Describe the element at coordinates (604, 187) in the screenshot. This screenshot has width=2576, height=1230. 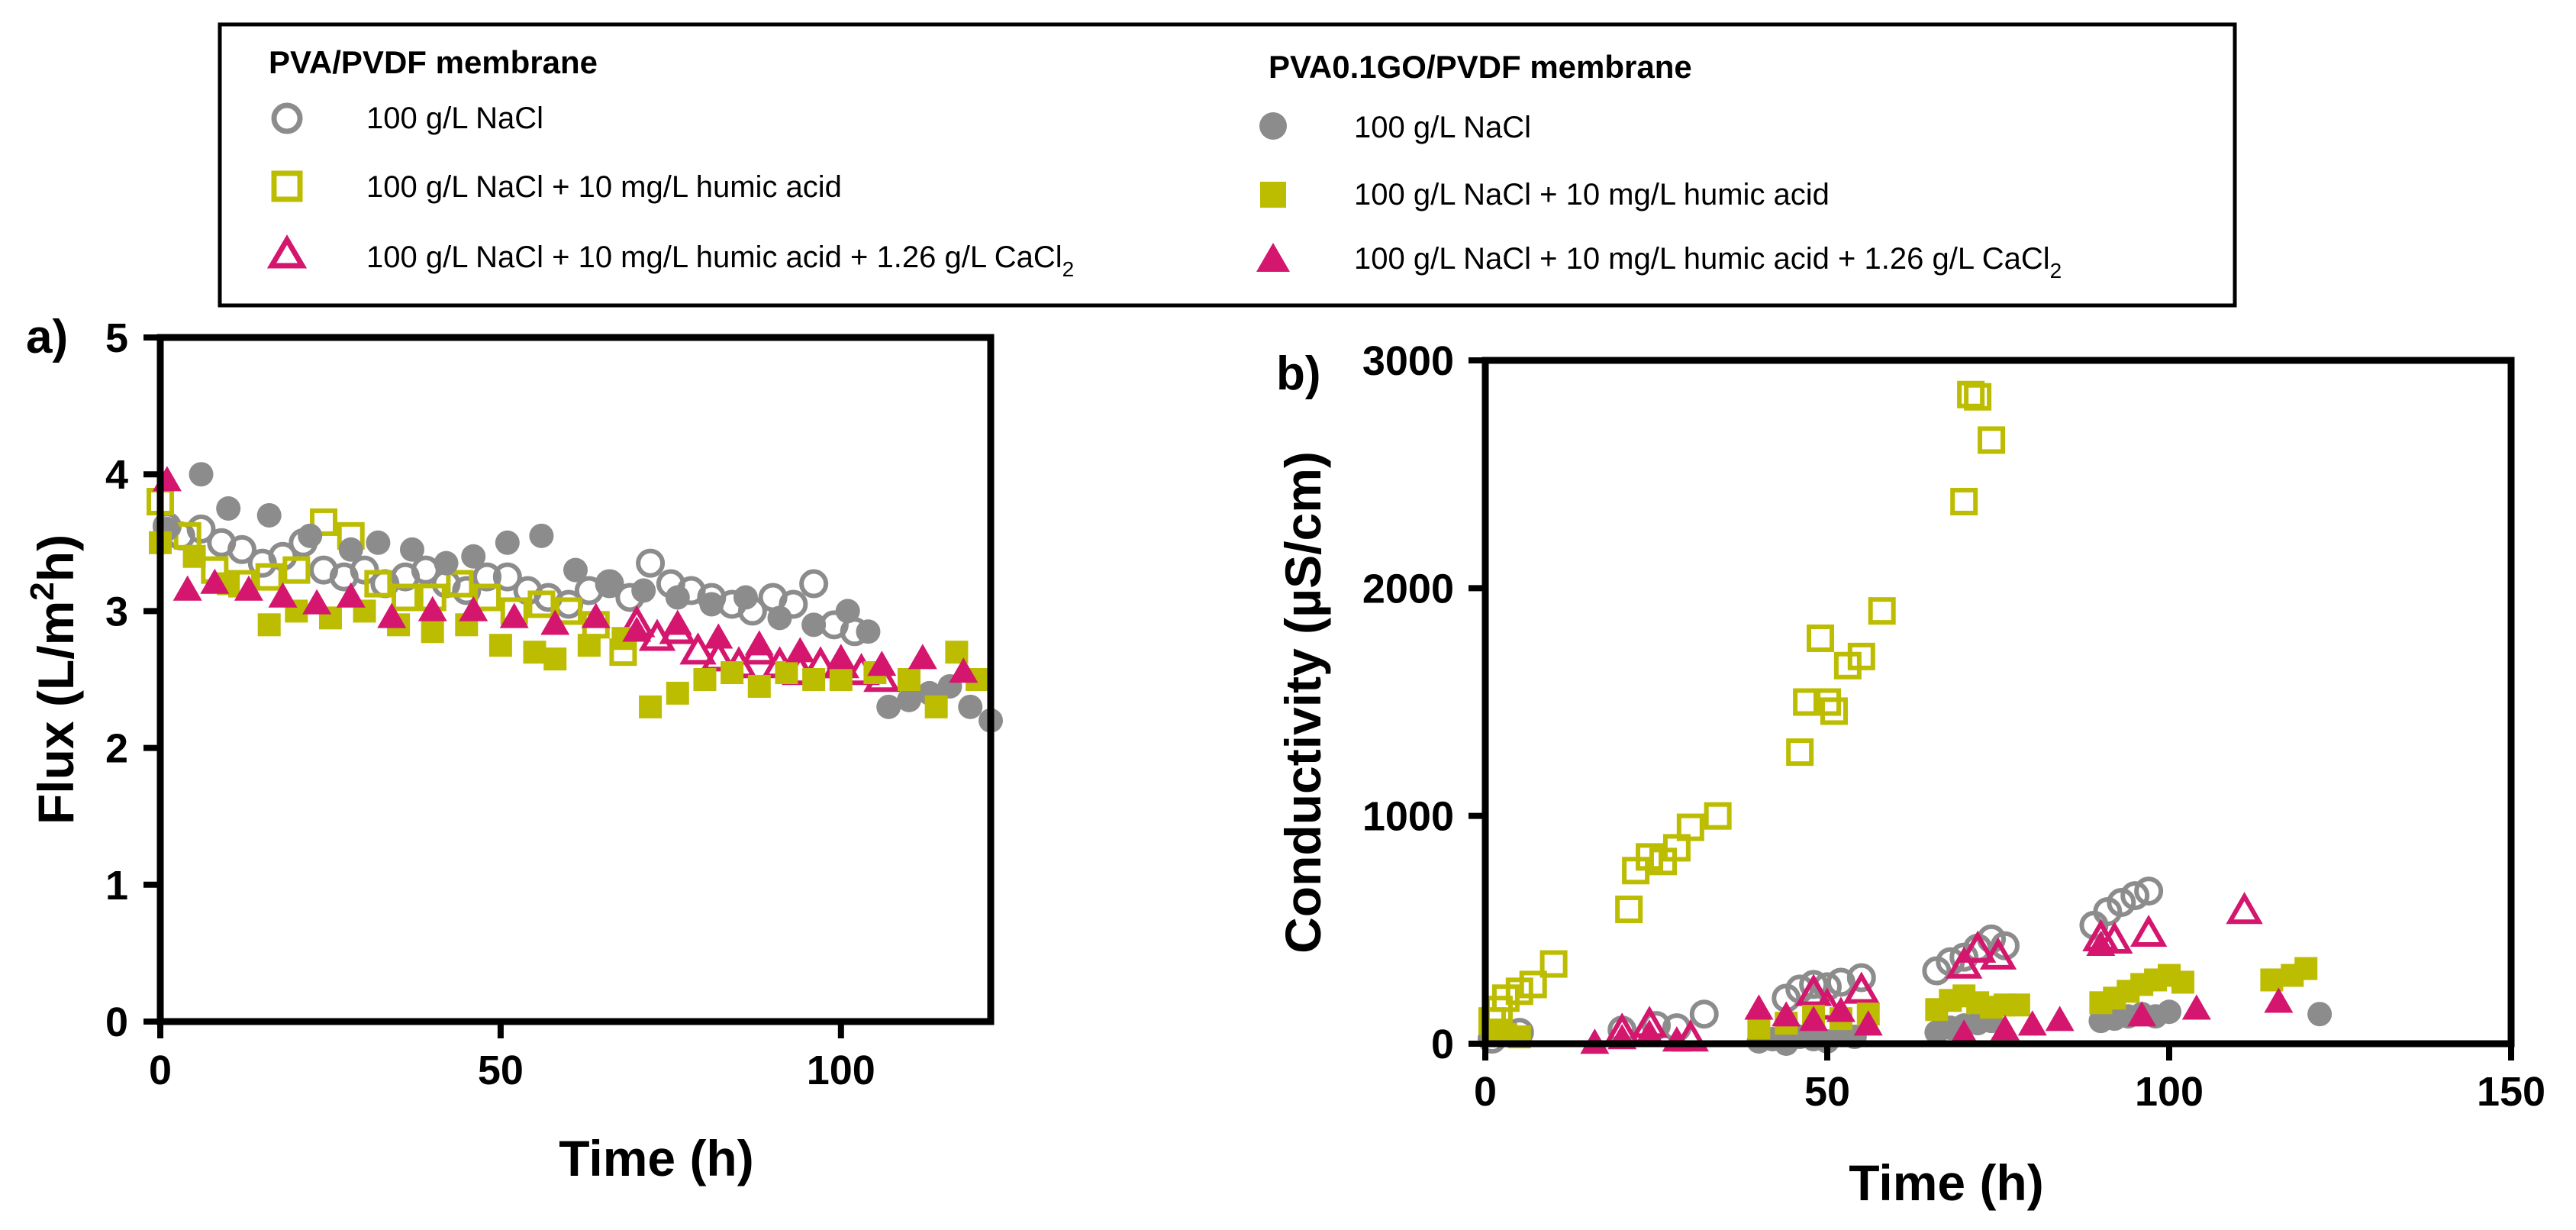
I see `legend-label-pva-humic: 100 g/L NaCl + 10 mg/L humic acid` at that location.